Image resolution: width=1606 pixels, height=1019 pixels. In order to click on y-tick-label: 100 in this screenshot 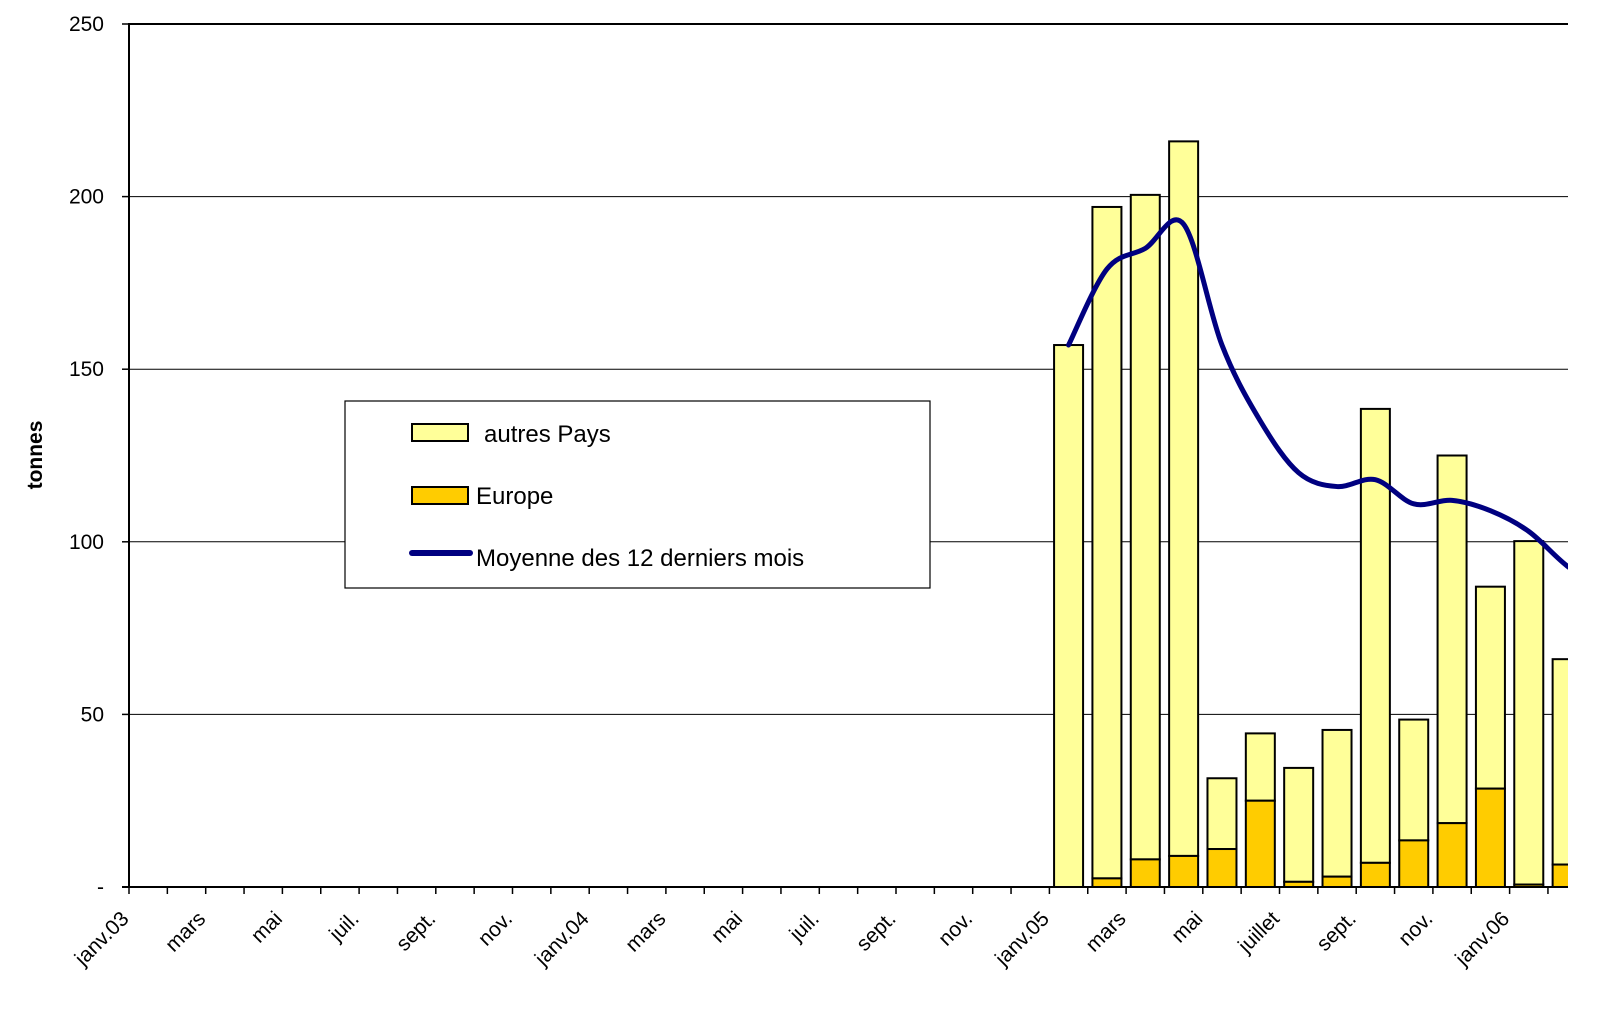, I will do `click(86, 542)`.